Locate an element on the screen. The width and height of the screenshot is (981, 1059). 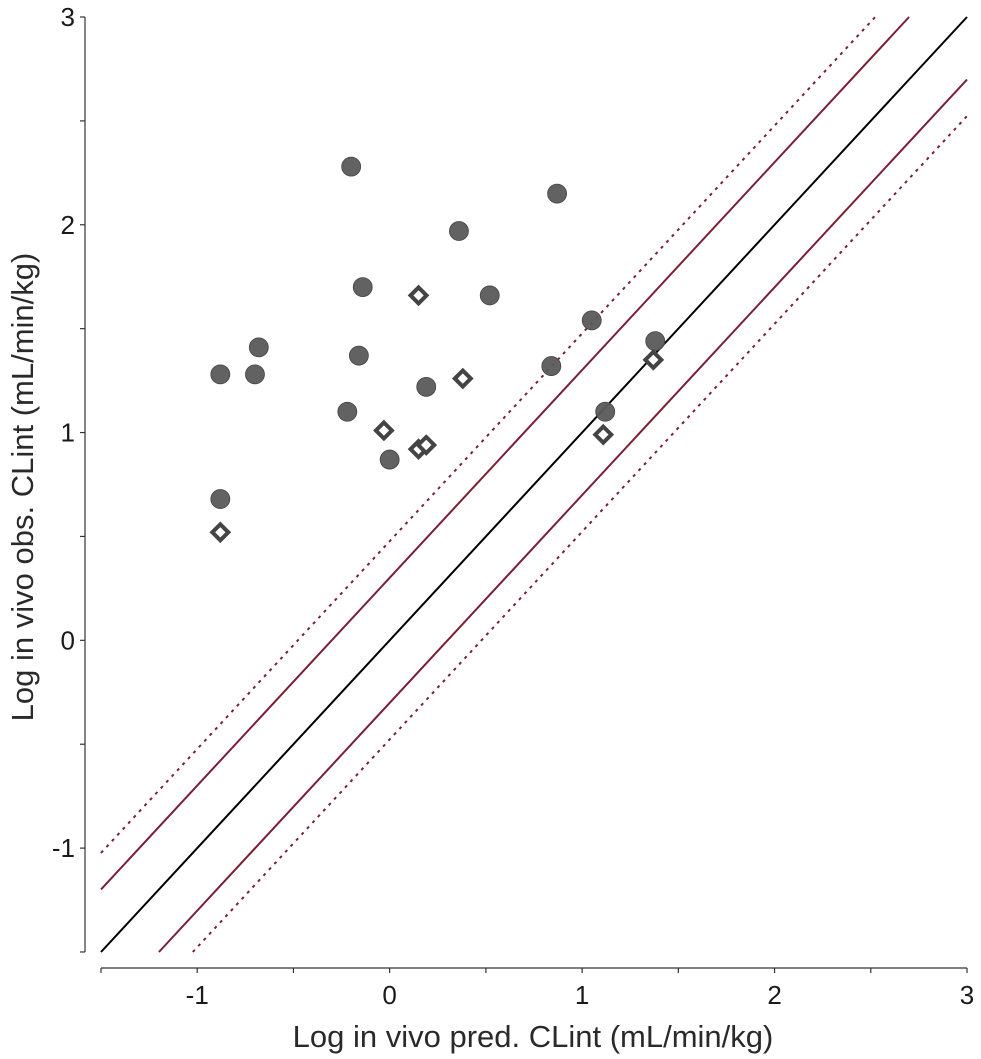
x-tick-label: -1 is located at coordinates (197, 995).